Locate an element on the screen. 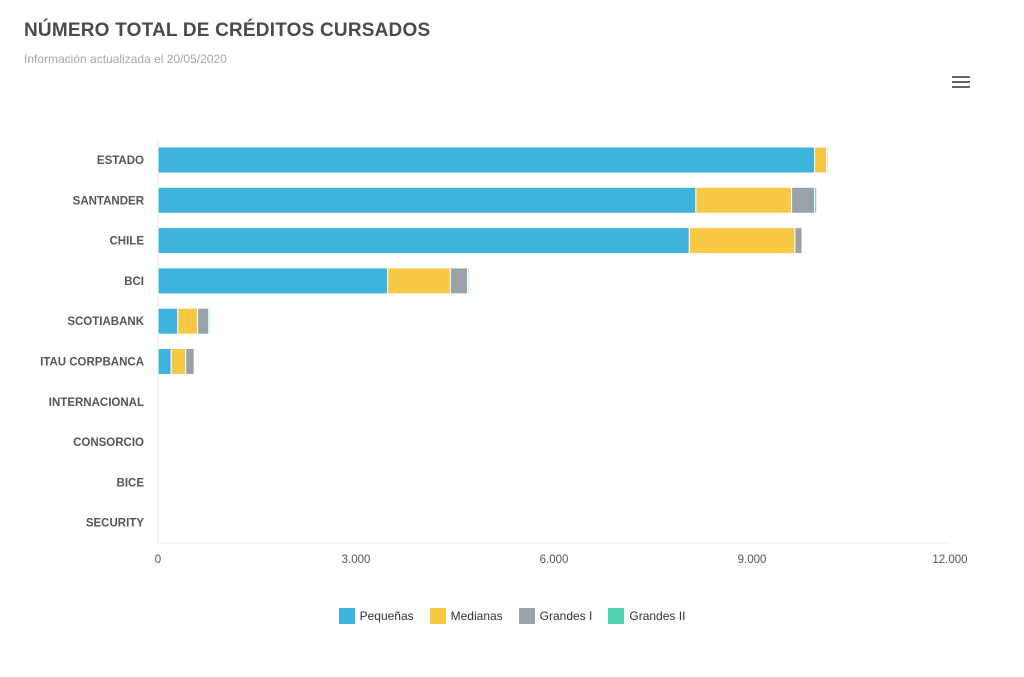 This screenshot has height=677, width=1024. x-tick-label: 12.000 is located at coordinates (949, 560).